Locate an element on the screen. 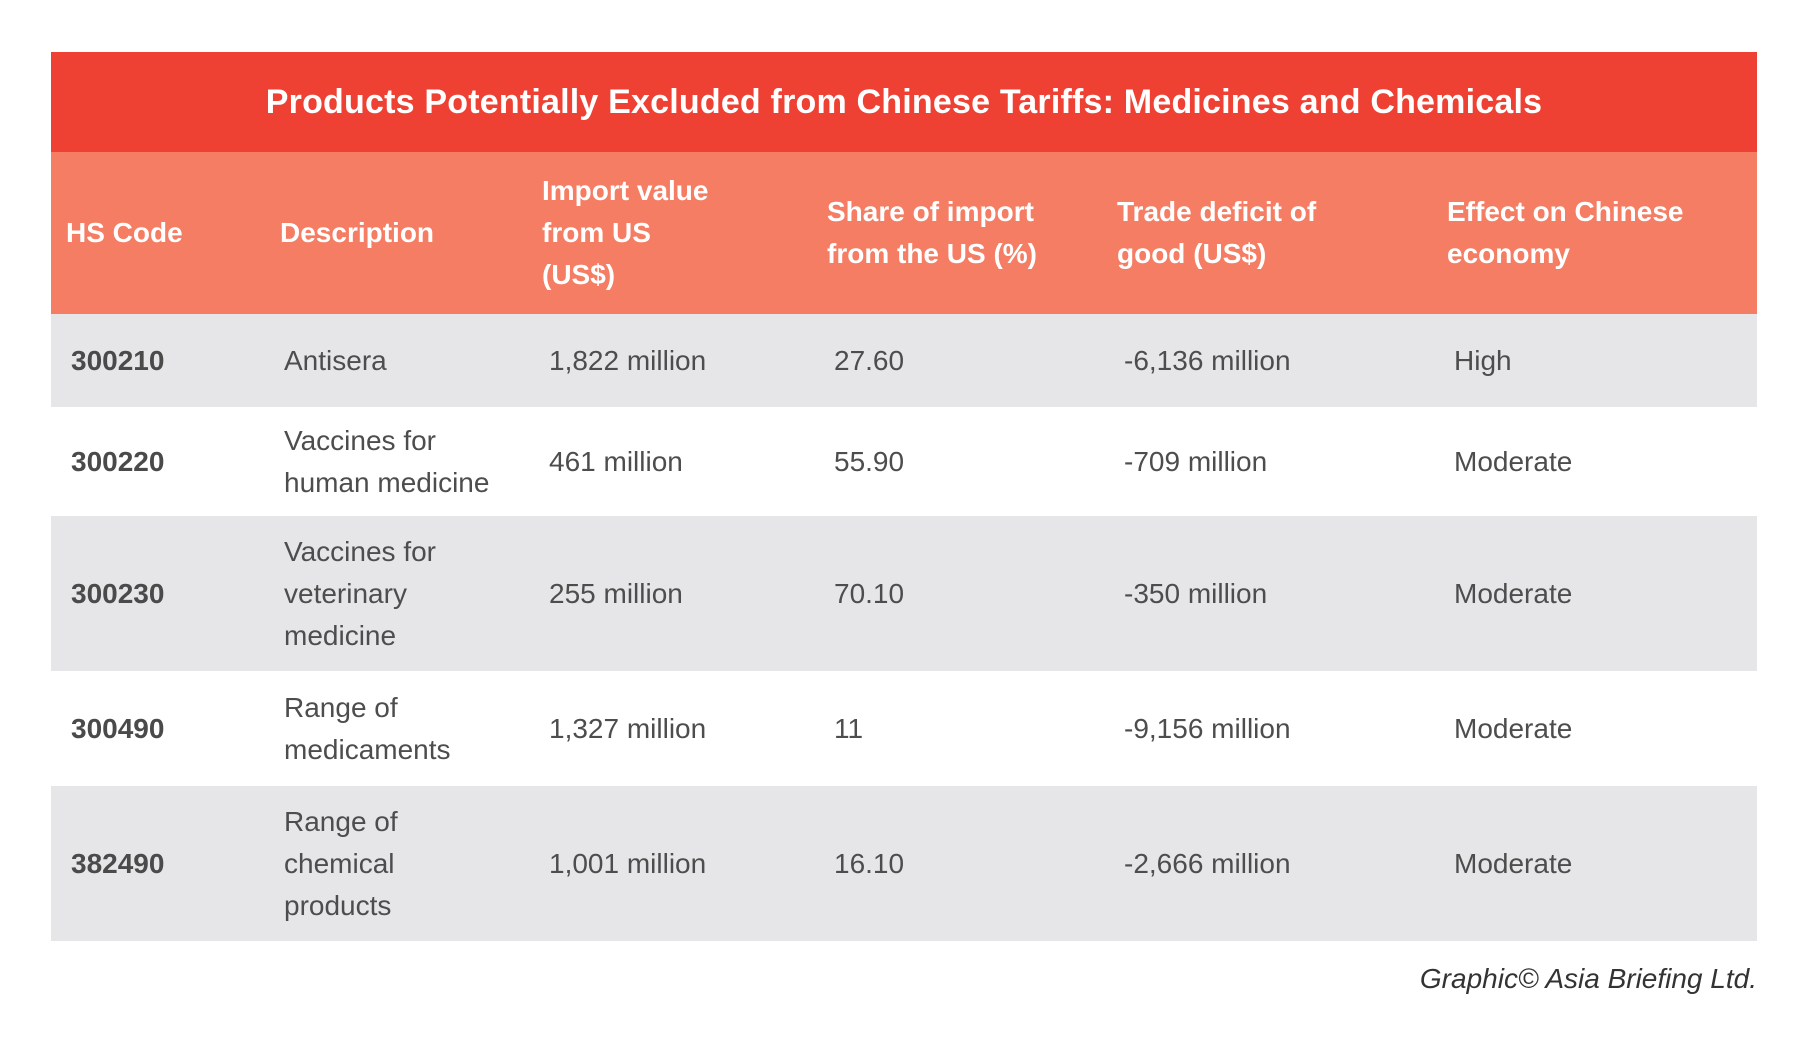  cell-description: Antisera is located at coordinates (335, 360).